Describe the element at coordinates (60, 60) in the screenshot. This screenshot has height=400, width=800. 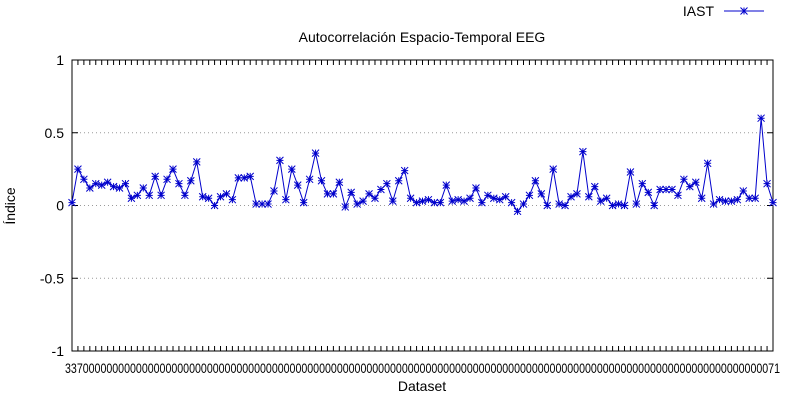
I see `y-tick-label: 1` at that location.